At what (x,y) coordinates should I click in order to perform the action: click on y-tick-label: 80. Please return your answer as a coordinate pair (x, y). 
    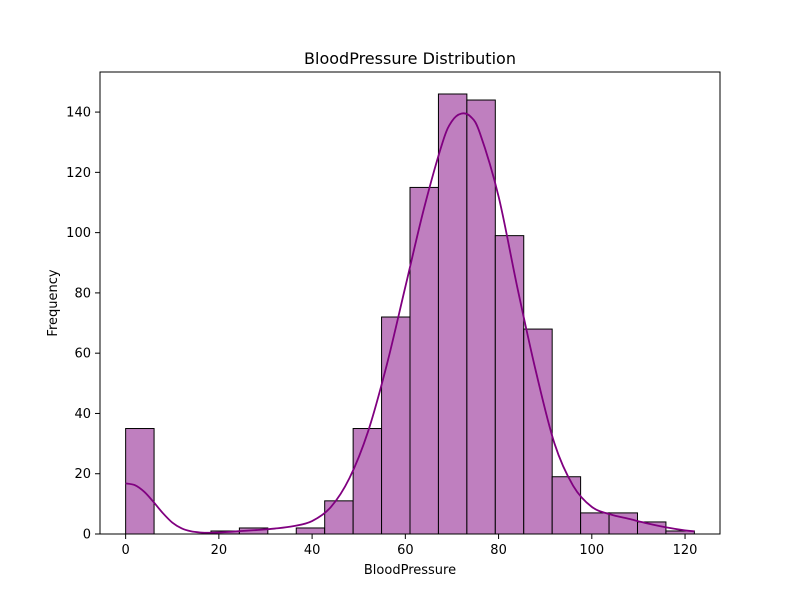
    Looking at the image, I should click on (82, 293).